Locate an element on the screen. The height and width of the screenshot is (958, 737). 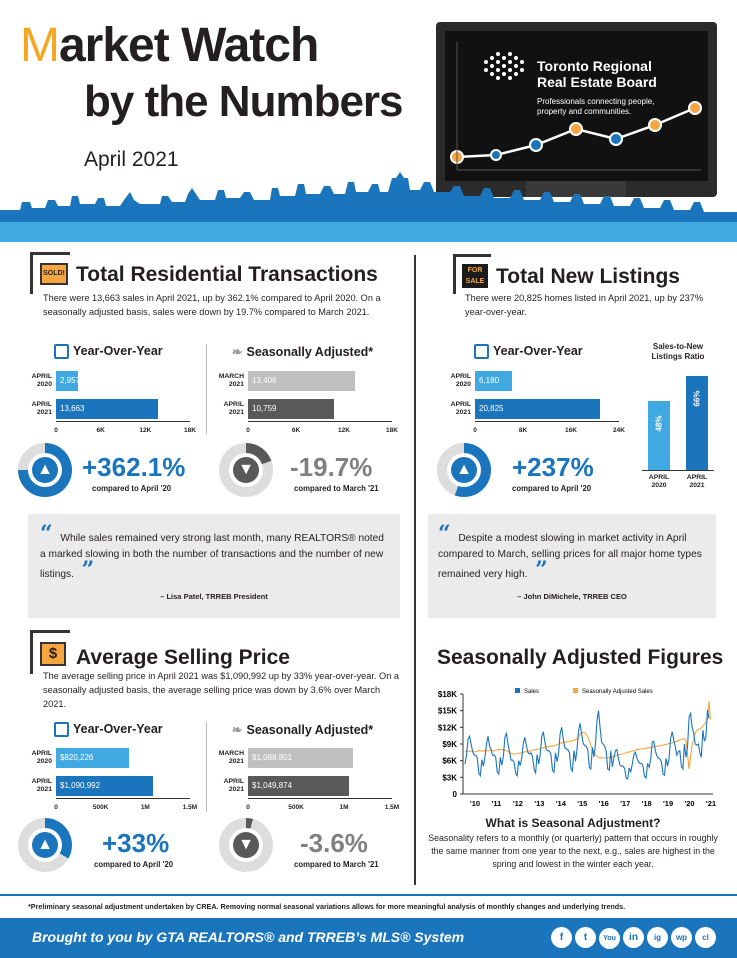
ratio-axis is located at coordinates (678, 470).